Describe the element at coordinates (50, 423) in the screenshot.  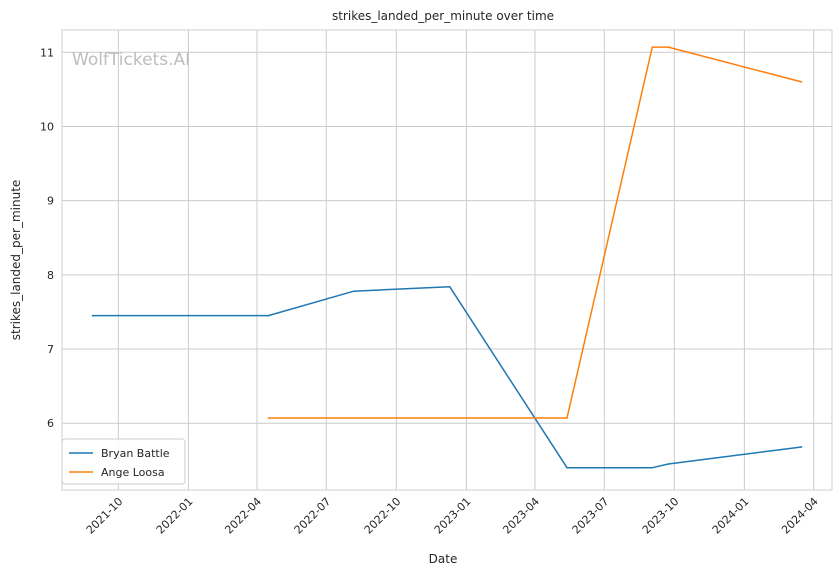
I see `y-tick-label: 6` at that location.